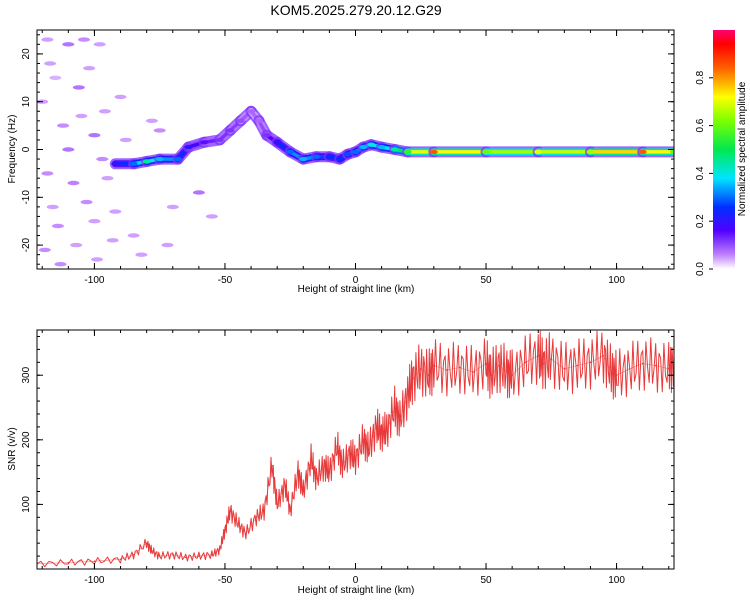 The height and width of the screenshot is (600, 750). What do you see at coordinates (26, 244) in the screenshot?
I see `spectrogram-ytick-label: -20` at bounding box center [26, 244].